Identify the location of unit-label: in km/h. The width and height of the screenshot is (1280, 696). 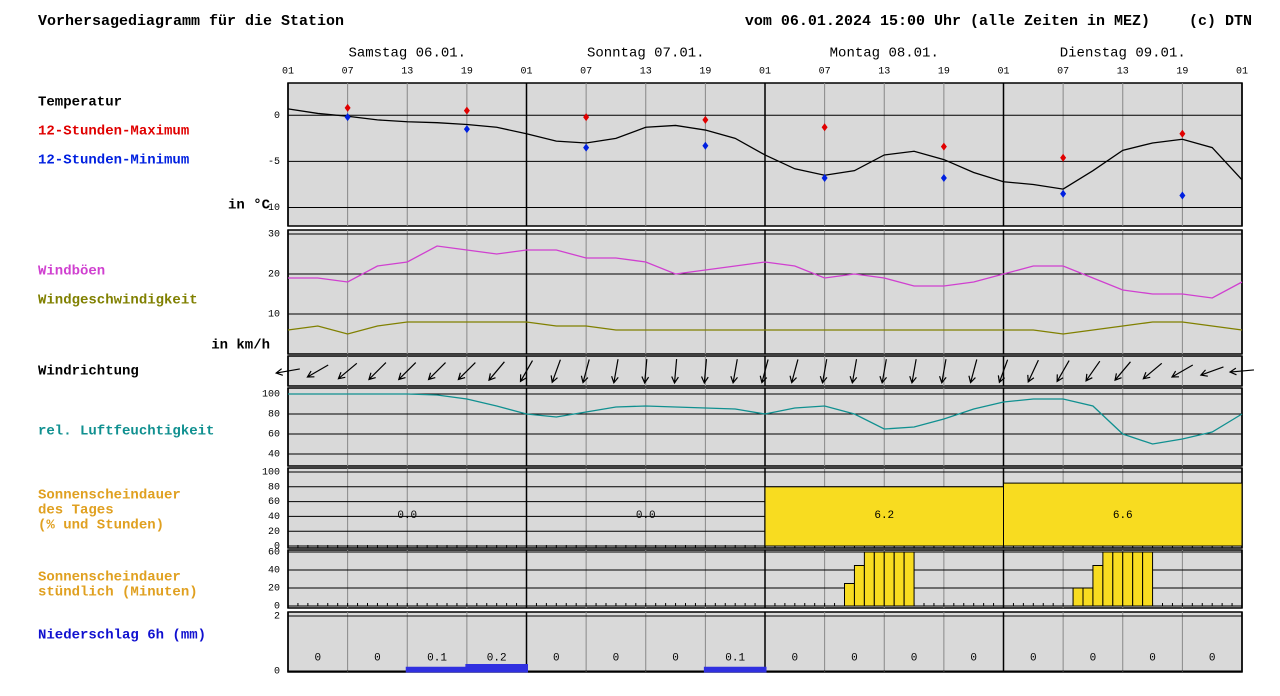
(240, 346).